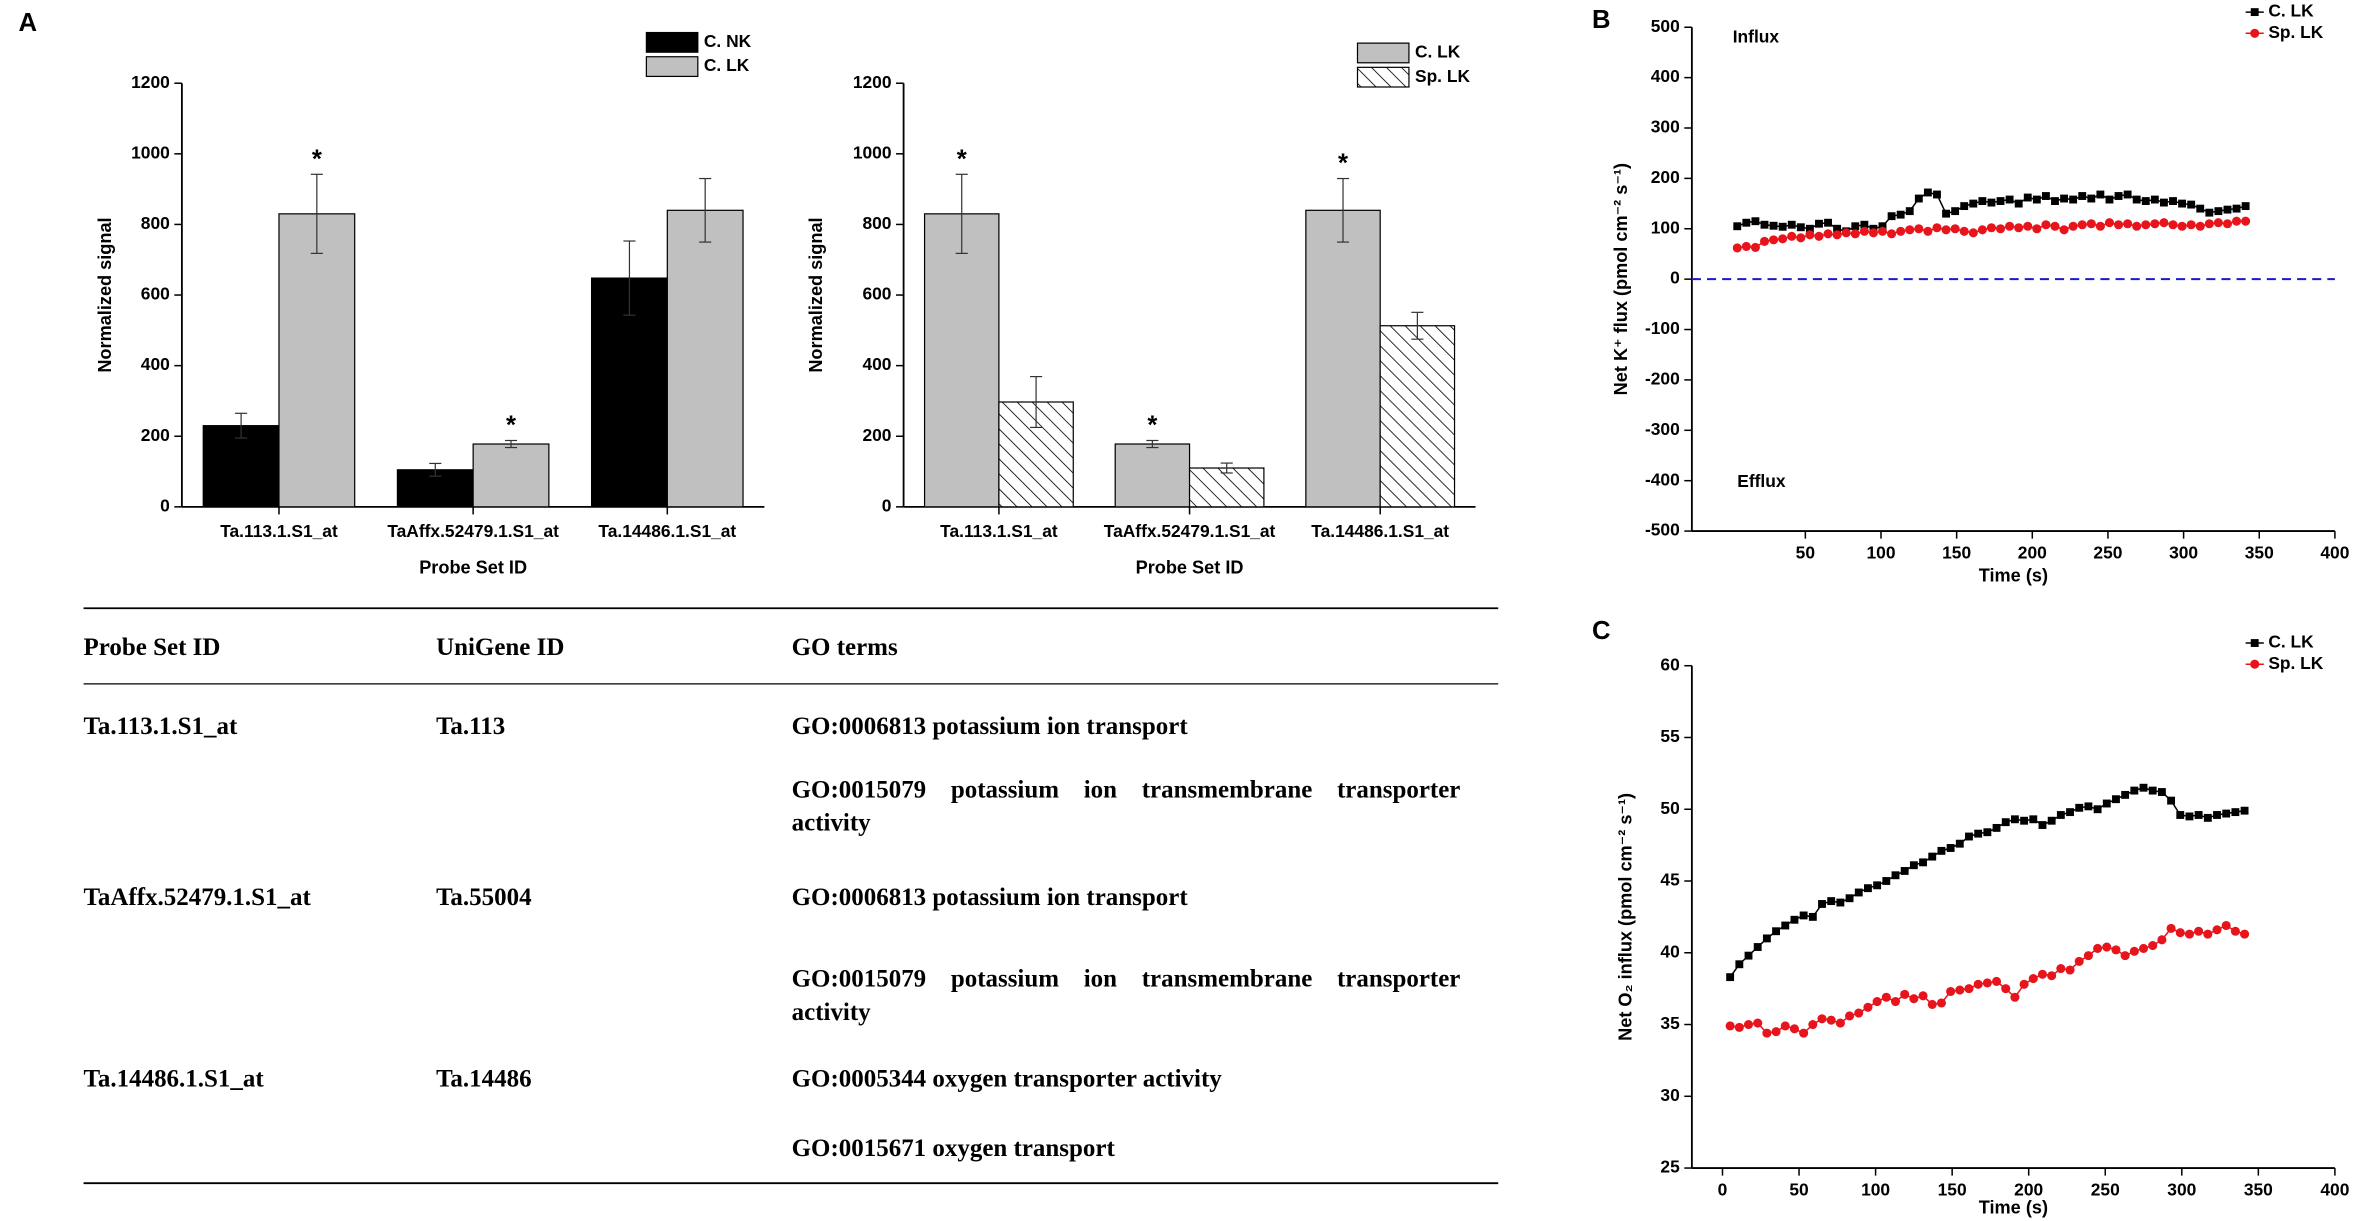  Describe the element at coordinates (728, 41) in the screenshot. I see `legend-label: C. NK` at that location.